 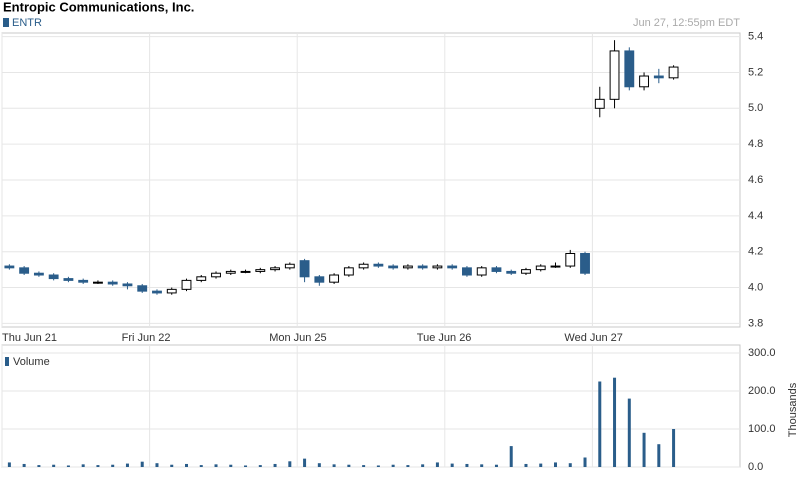 I want to click on y2-tick-label: 100.0, so click(x=762, y=429).